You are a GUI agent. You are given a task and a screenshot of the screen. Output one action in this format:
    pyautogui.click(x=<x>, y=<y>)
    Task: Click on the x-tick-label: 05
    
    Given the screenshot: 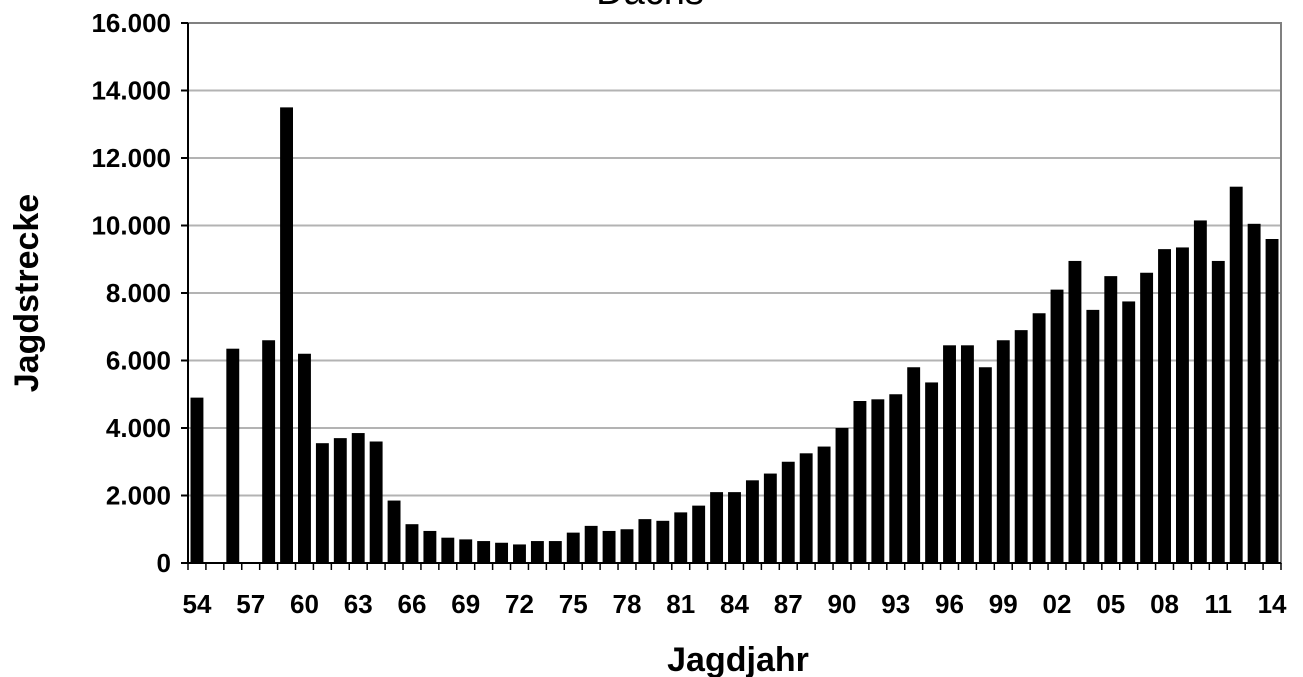 What is the action you would take?
    pyautogui.click(x=1110, y=604)
    